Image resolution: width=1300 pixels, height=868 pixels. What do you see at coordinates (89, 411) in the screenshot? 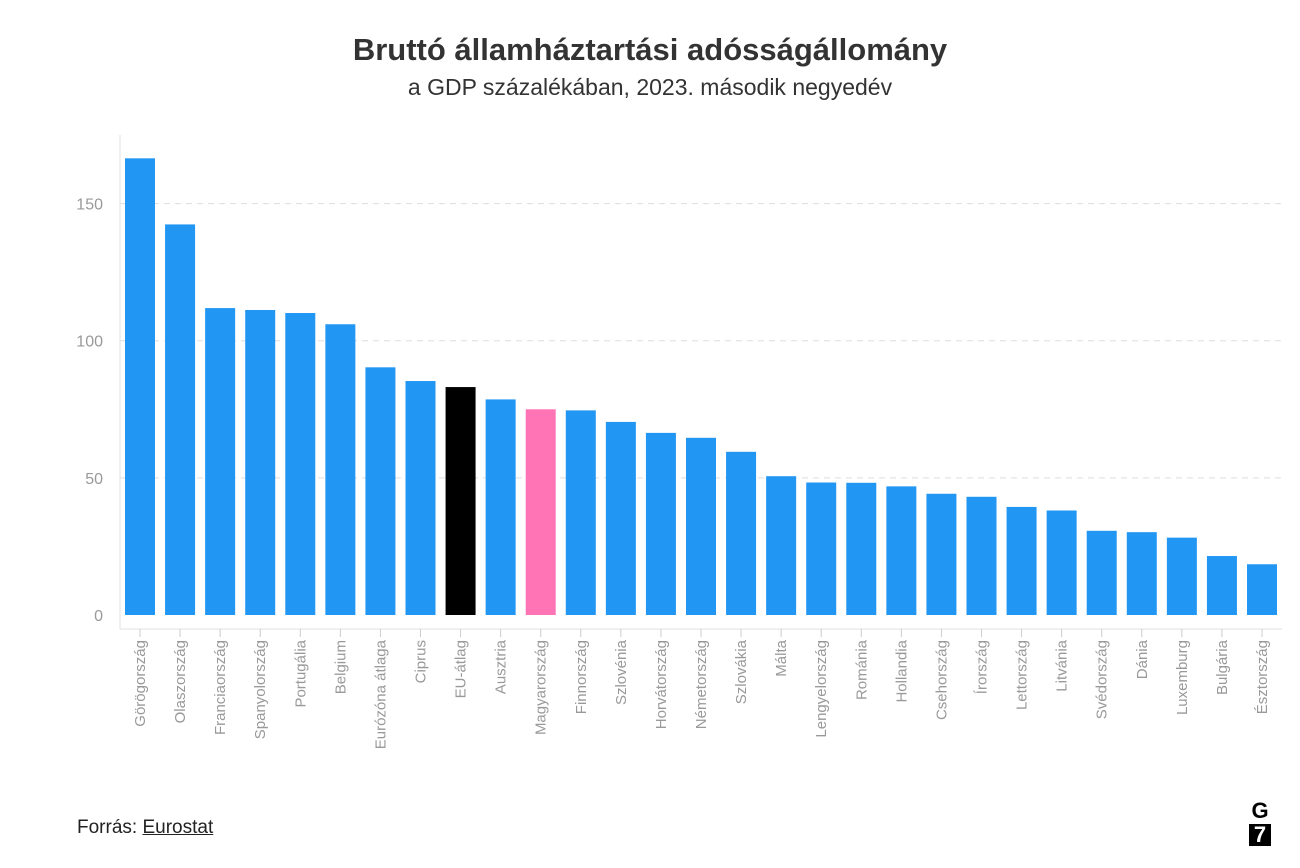
I see `y-tick-labels: 0 50 100 150` at bounding box center [89, 411].